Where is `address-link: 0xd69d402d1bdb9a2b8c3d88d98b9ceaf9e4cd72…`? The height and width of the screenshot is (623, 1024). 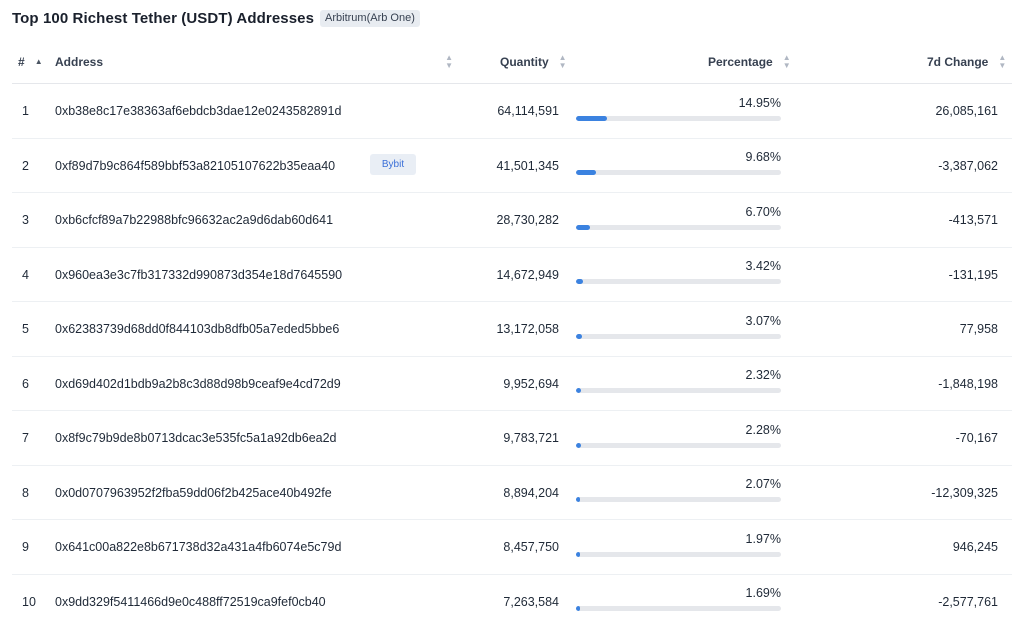 address-link: 0xd69d402d1bdb9a2b8c3d88d98b9ceaf9e4cd72… is located at coordinates (198, 383).